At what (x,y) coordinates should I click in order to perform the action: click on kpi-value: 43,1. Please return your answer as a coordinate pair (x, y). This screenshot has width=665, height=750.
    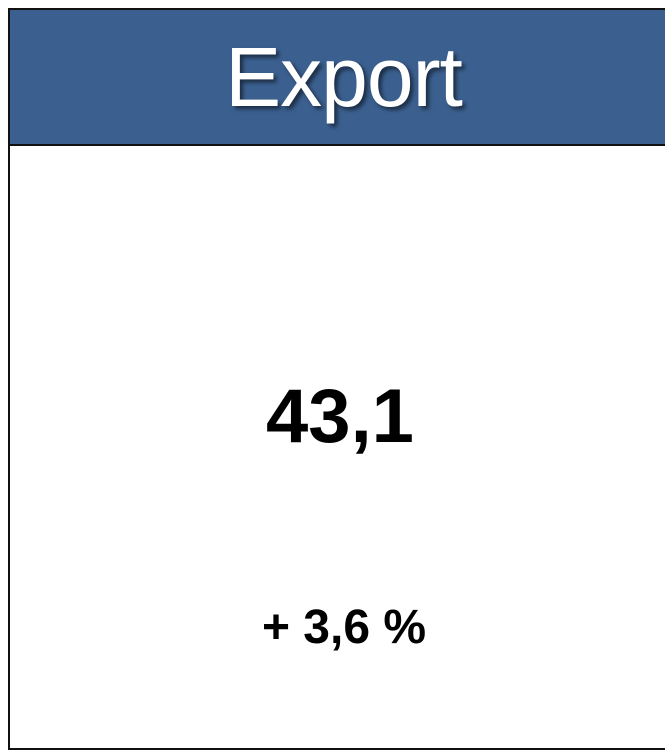
    Looking at the image, I should click on (340, 416).